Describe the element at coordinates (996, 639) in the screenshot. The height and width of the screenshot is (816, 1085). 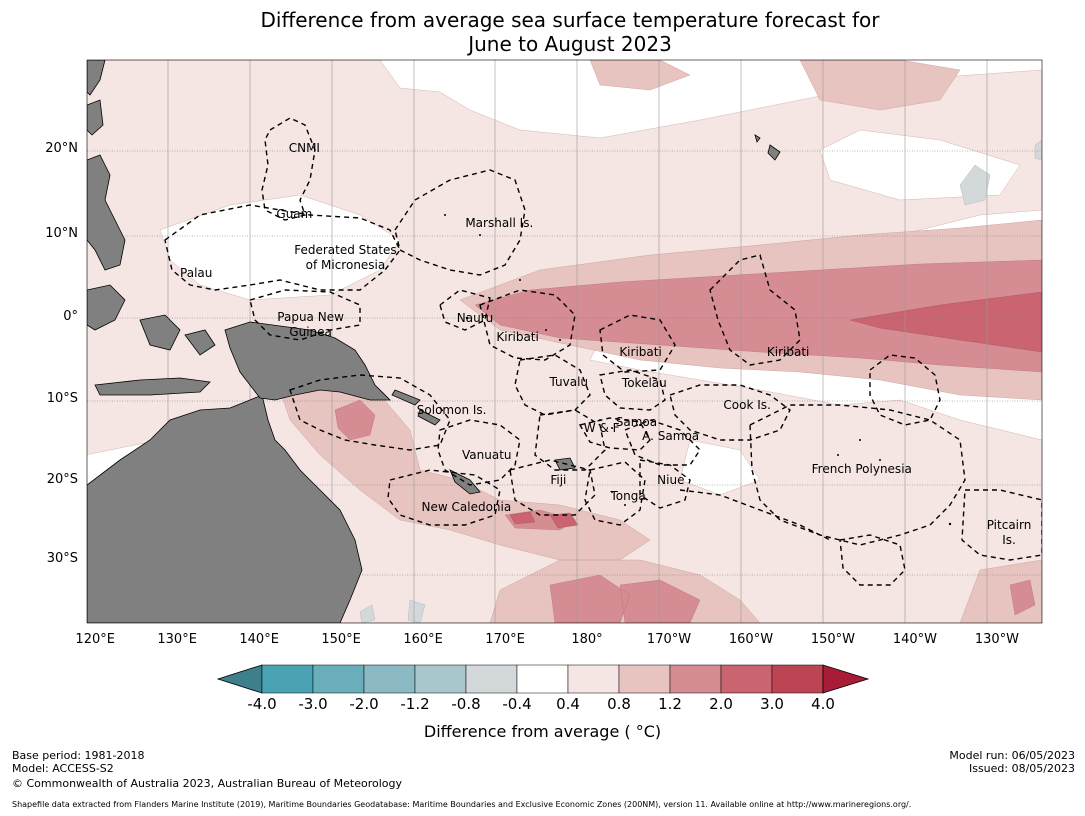
I see `longitude-label: 130°W` at that location.